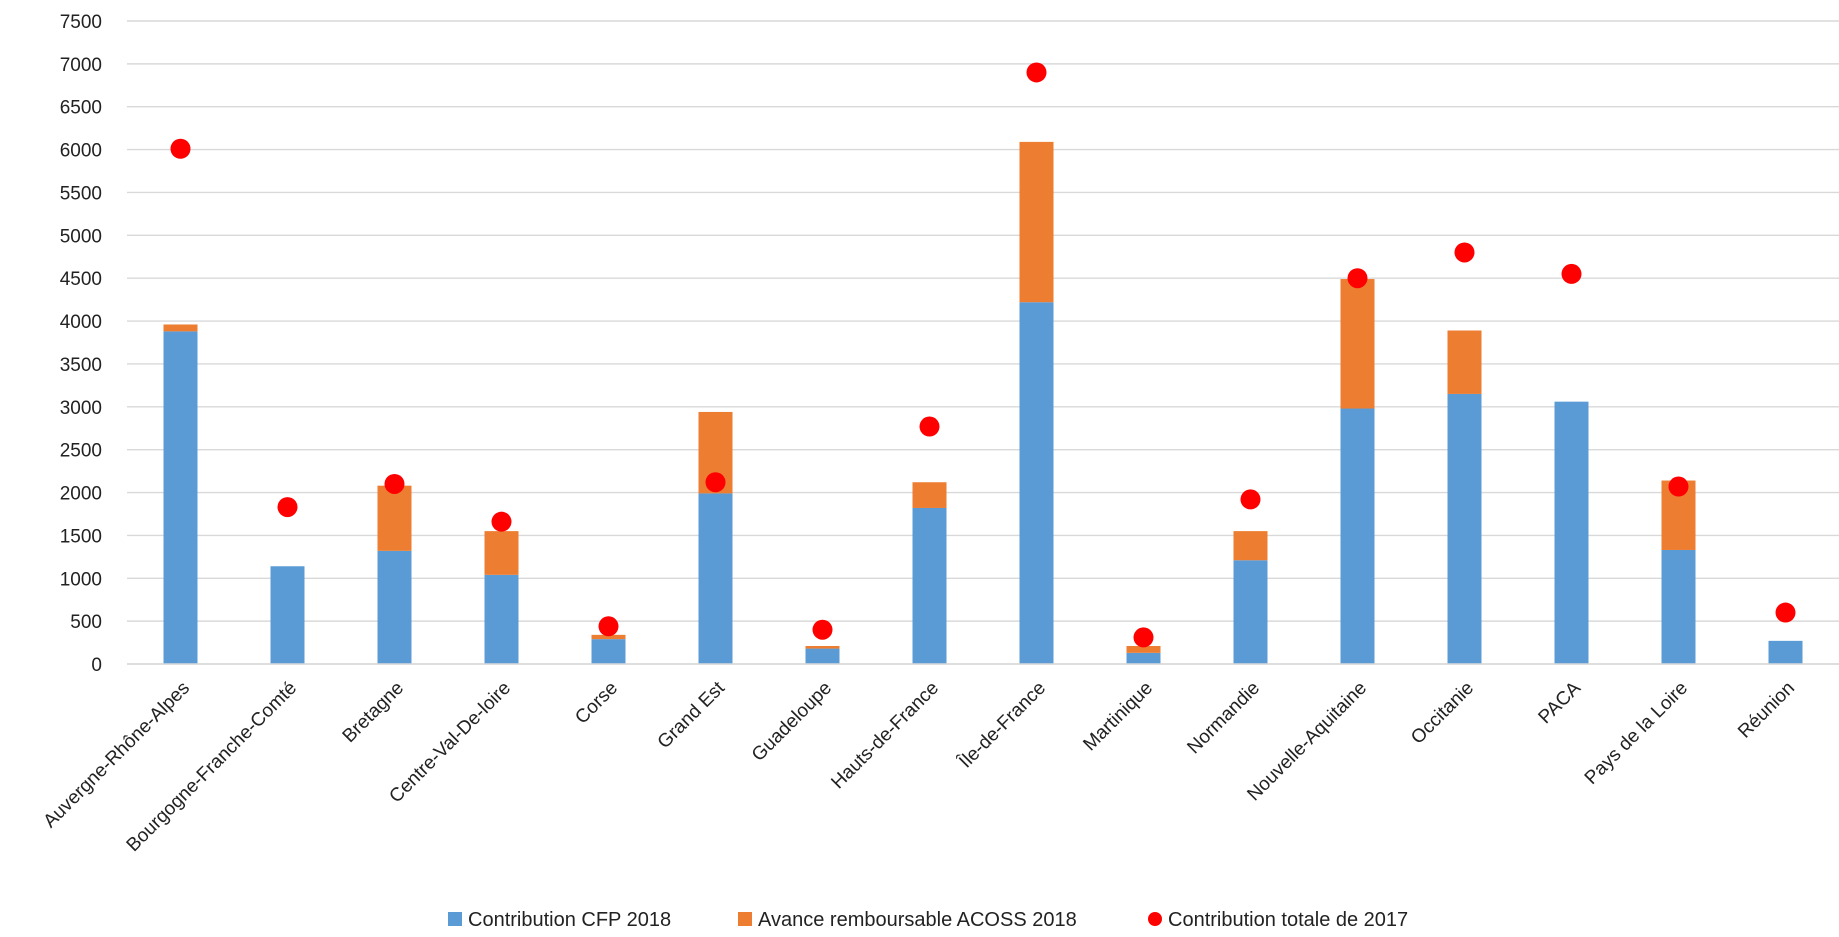 This screenshot has width=1839, height=937. Describe the element at coordinates (692, 715) in the screenshot. I see `x-tick-label: Grand Est` at that location.